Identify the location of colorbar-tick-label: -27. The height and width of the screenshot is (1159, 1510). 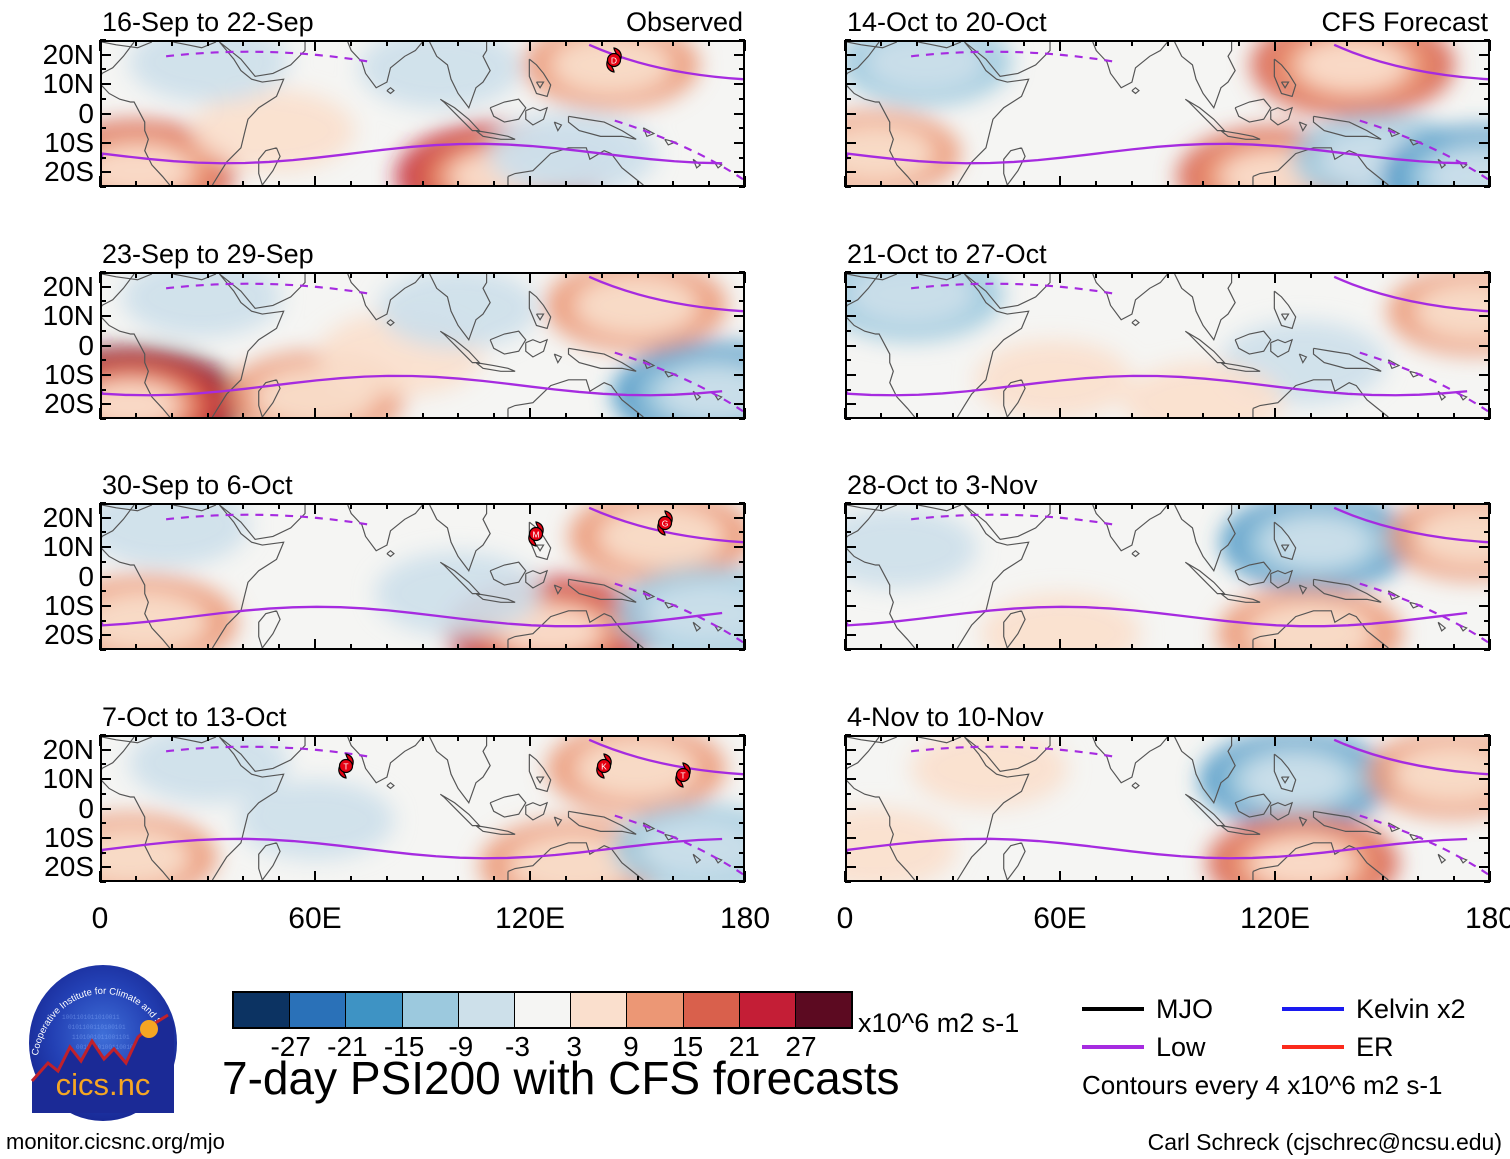
(290, 1046).